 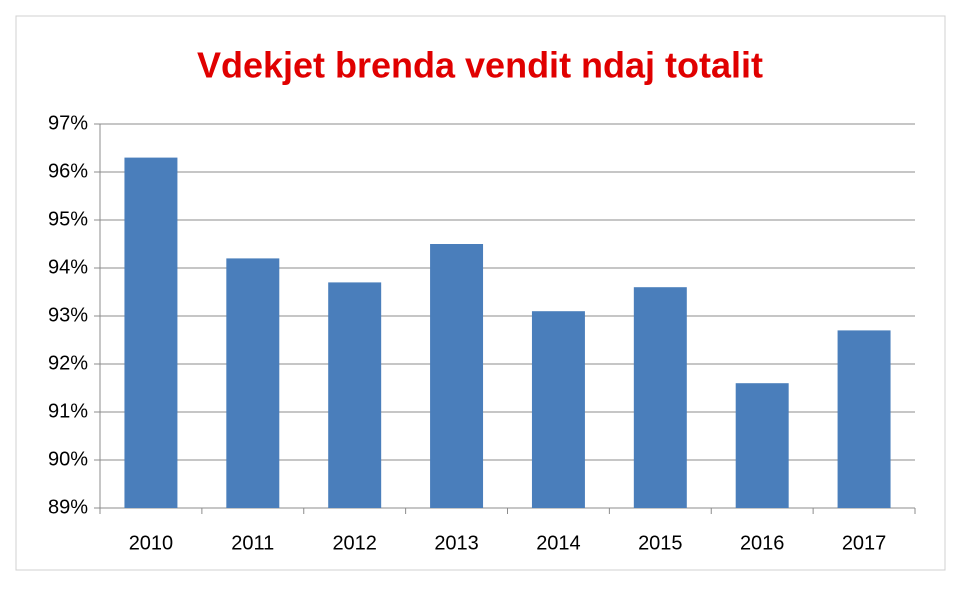 I want to click on x-tick-label: 2014, so click(x=558, y=543).